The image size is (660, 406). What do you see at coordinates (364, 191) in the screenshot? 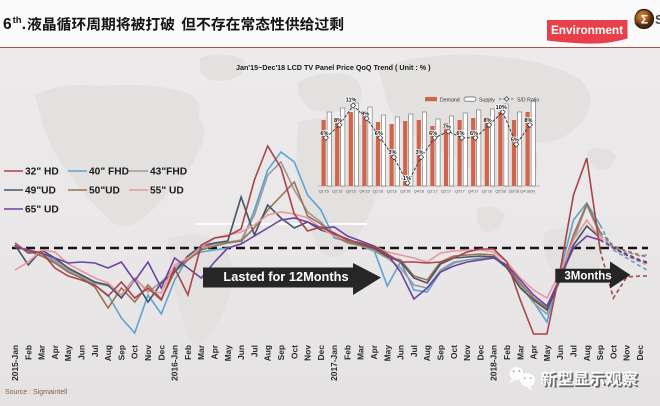
I see `svg-text: Q4'15` at bounding box center [364, 191].